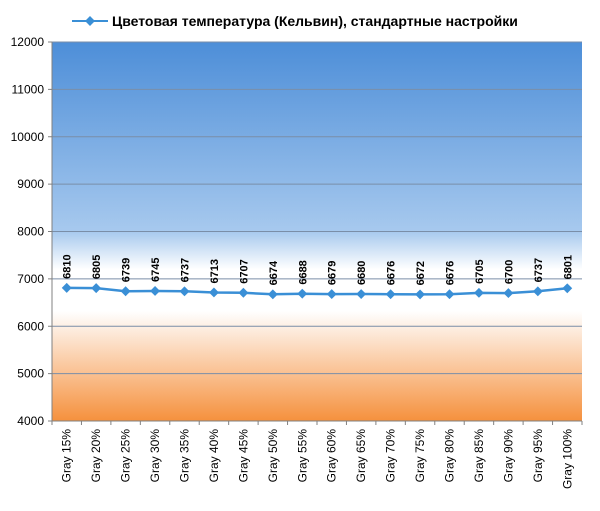 The height and width of the screenshot is (511, 600). What do you see at coordinates (332, 456) in the screenshot?
I see `x-tick-label: Gray 60%` at bounding box center [332, 456].